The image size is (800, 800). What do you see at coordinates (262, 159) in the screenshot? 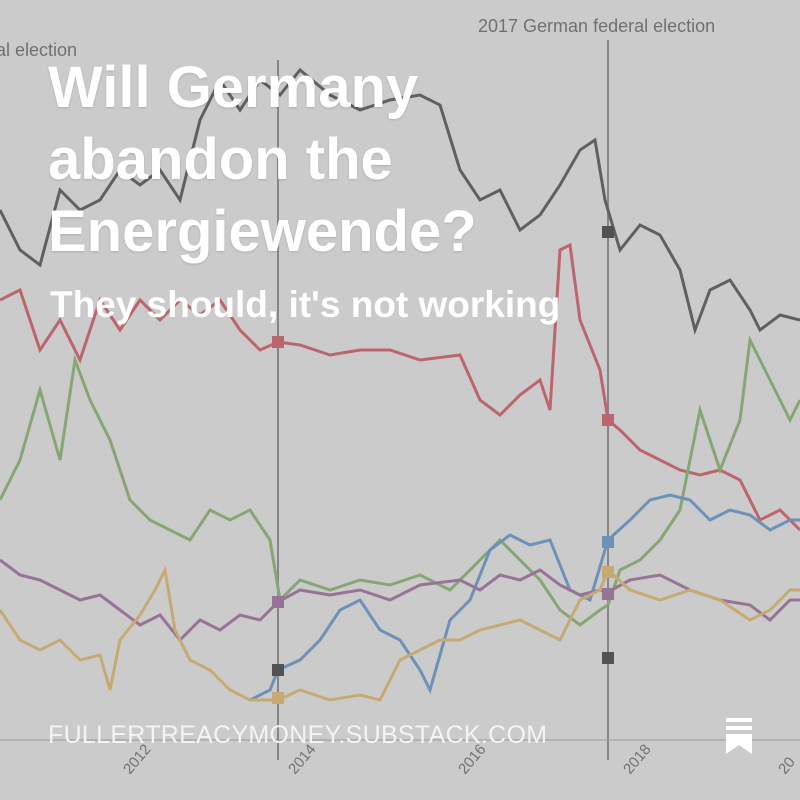
I see `article-title: Will Germany abandon the Energiewende?` at bounding box center [262, 159].